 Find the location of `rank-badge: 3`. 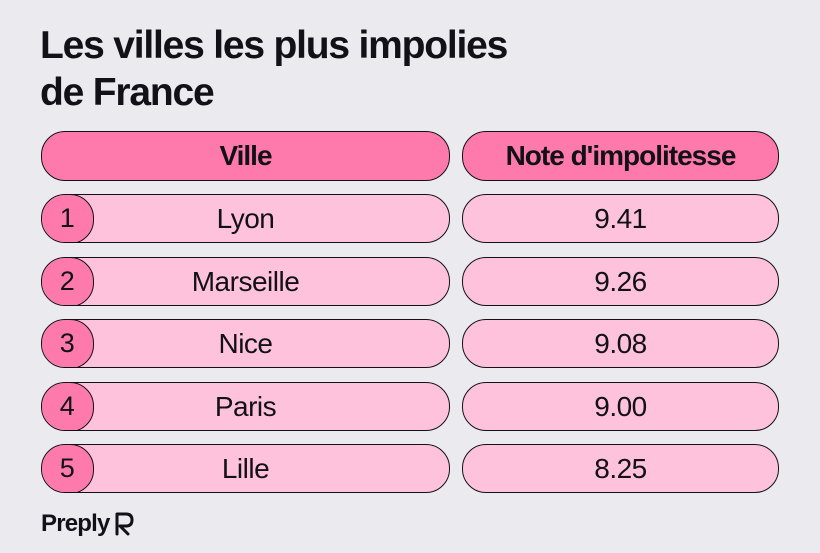

rank-badge: 3 is located at coordinates (68, 343).